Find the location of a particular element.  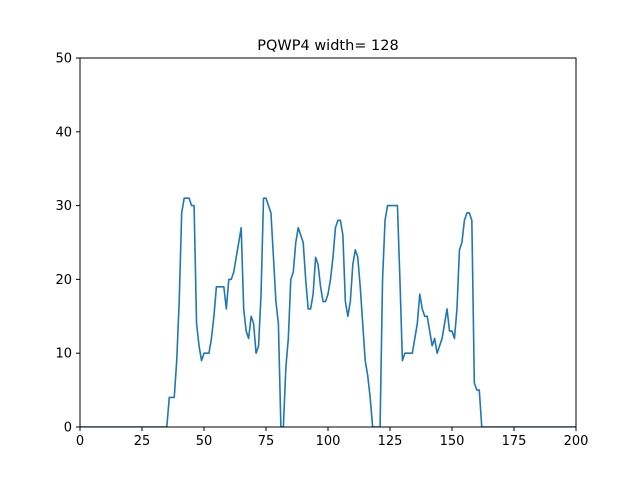

y-tick-label-50: 50 is located at coordinates (63, 59).